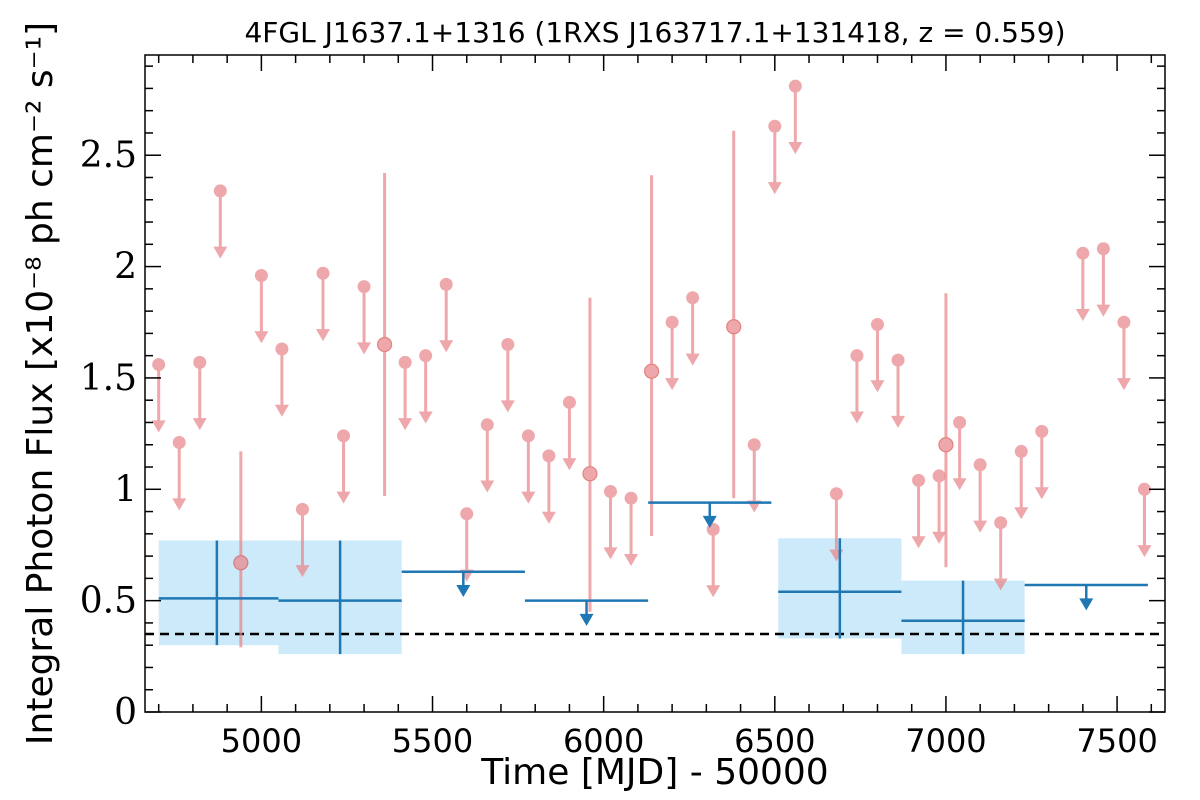  What do you see at coordinates (1116, 741) in the screenshot?
I see `x-tick-label: 7500` at bounding box center [1116, 741].